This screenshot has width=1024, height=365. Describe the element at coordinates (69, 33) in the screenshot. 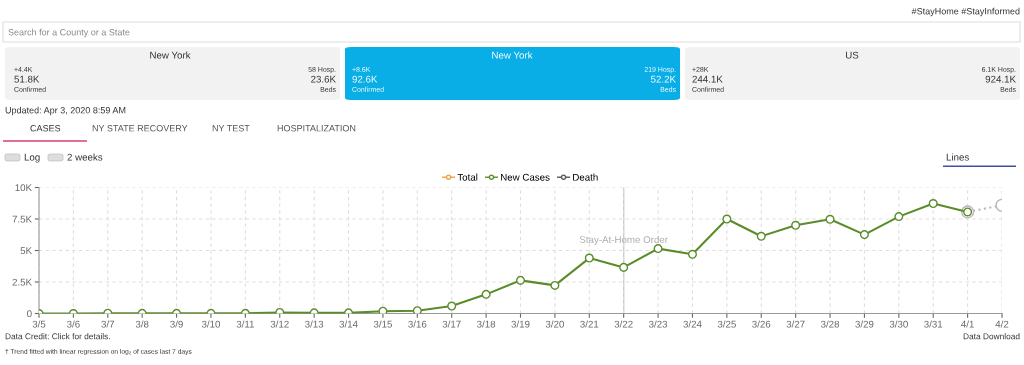

I see `text: Search for a County or a State` at that location.